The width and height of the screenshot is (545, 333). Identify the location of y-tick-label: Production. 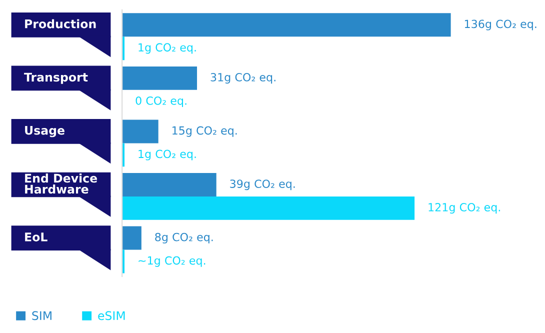
(60, 23).